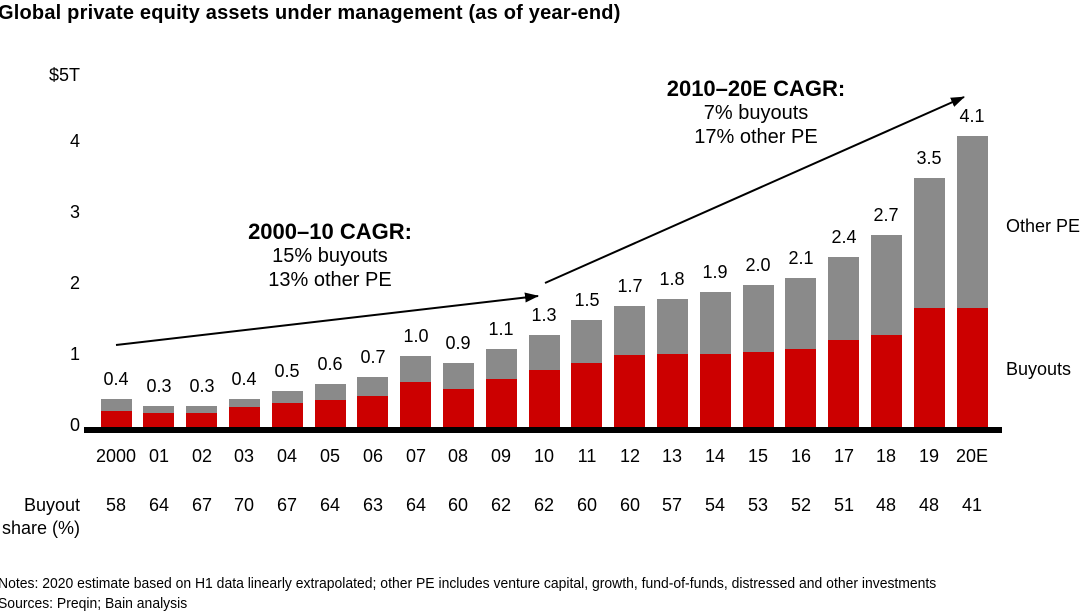 The width and height of the screenshot is (1080, 612). What do you see at coordinates (330, 231) in the screenshot?
I see `annotation-title: 2000–10 CAGR:` at bounding box center [330, 231].